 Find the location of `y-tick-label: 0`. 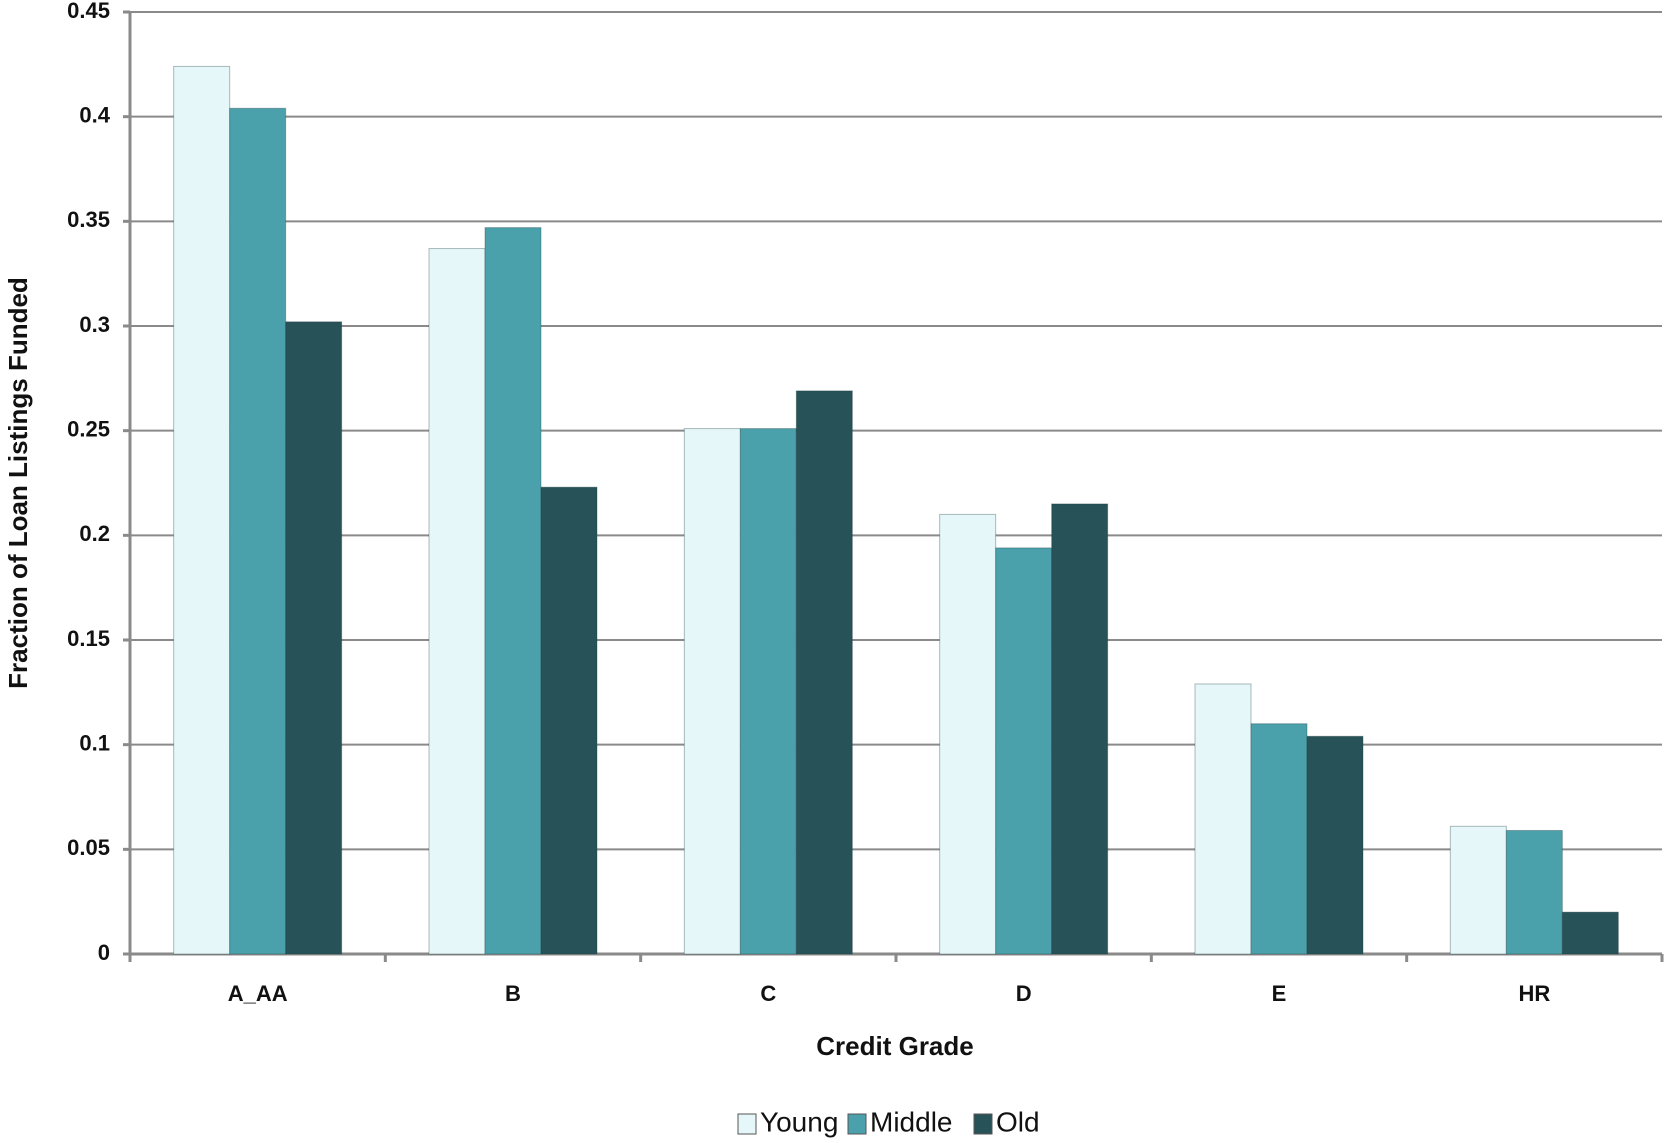

y-tick-label: 0 is located at coordinates (104, 952).